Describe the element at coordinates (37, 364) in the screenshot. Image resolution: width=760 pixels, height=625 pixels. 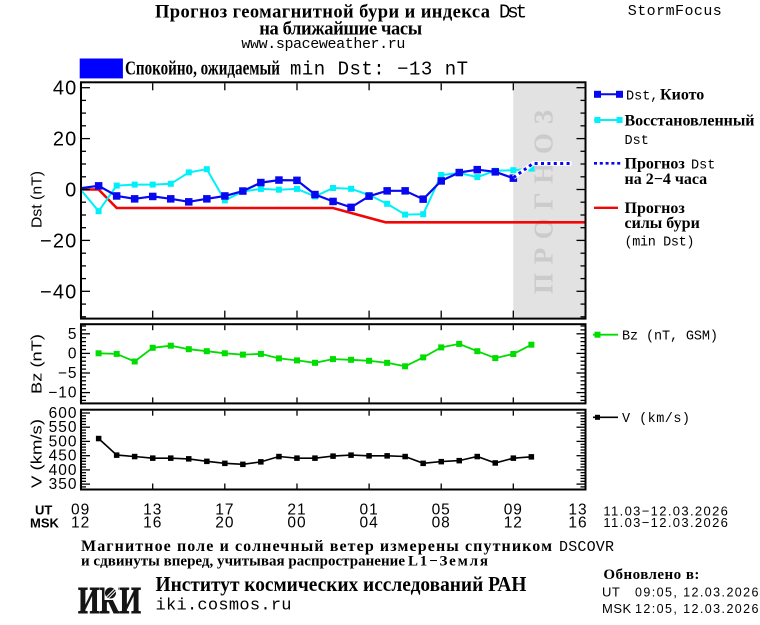
I see `svg-text: Bz (nT)` at that location.